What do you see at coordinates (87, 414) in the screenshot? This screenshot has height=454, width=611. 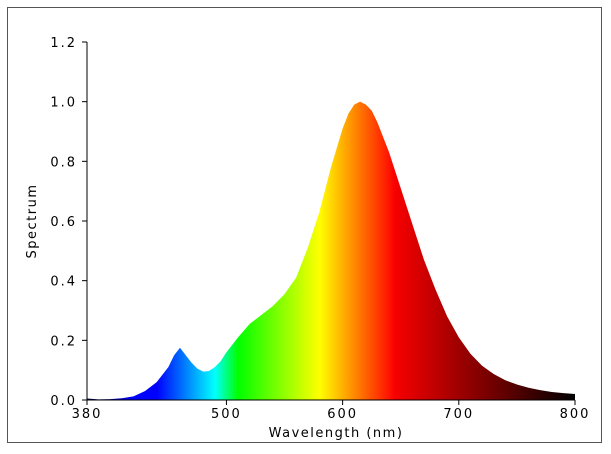 I see `x-tick-label: 380` at bounding box center [87, 414].